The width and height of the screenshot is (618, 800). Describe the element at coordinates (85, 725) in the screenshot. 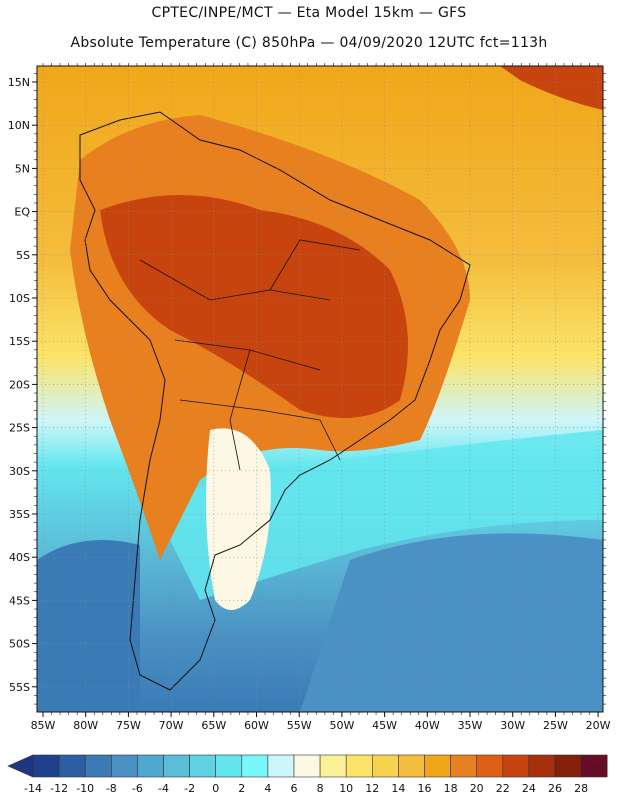

I see `longitude-label: 80W` at that location.